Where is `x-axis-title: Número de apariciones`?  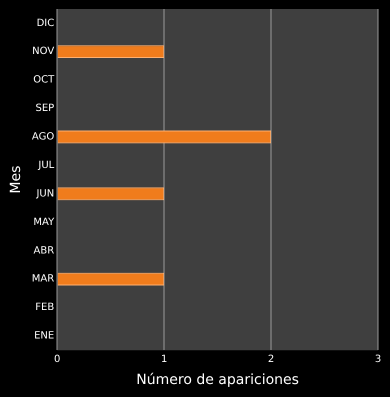 x-axis-title: Número de apariciones is located at coordinates (217, 380).